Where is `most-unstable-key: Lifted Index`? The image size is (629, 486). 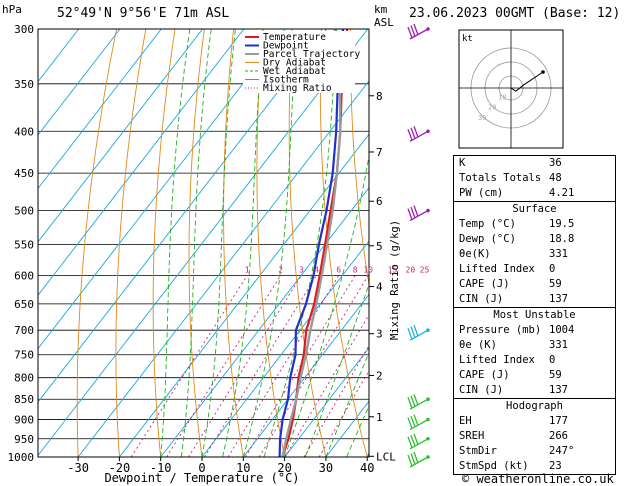
most-unstable-key: Lifted Index is located at coordinates (497, 360).